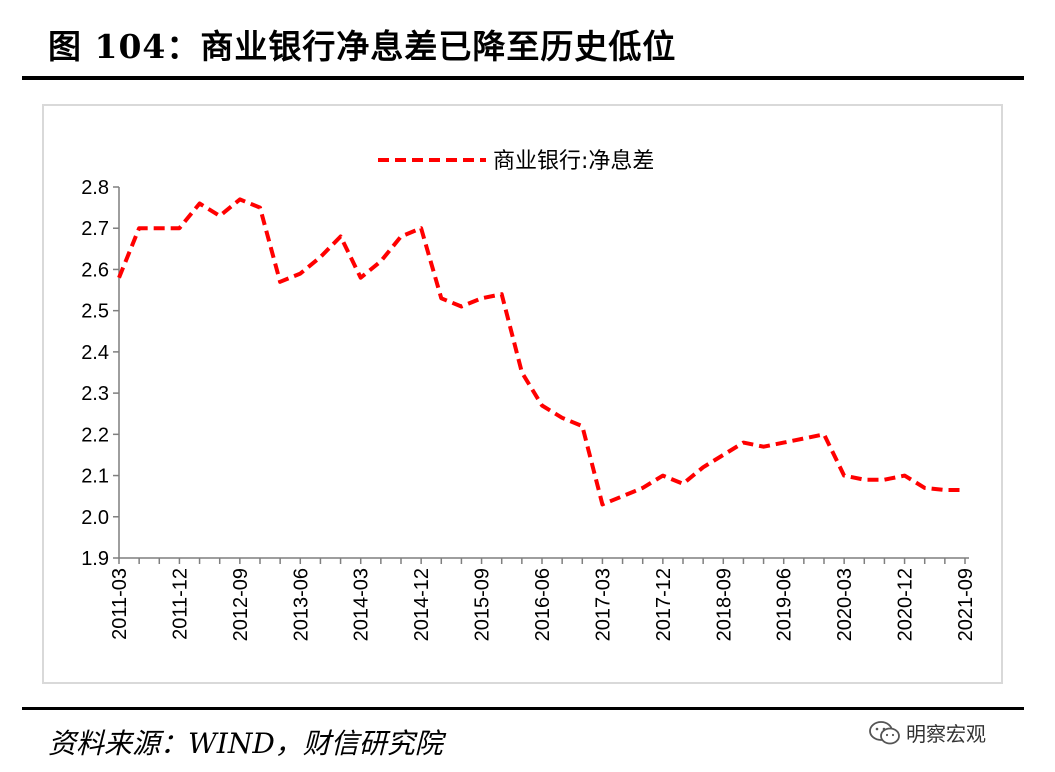 The image size is (1055, 772). What do you see at coordinates (523, 78) in the screenshot?
I see `title-rule` at bounding box center [523, 78].